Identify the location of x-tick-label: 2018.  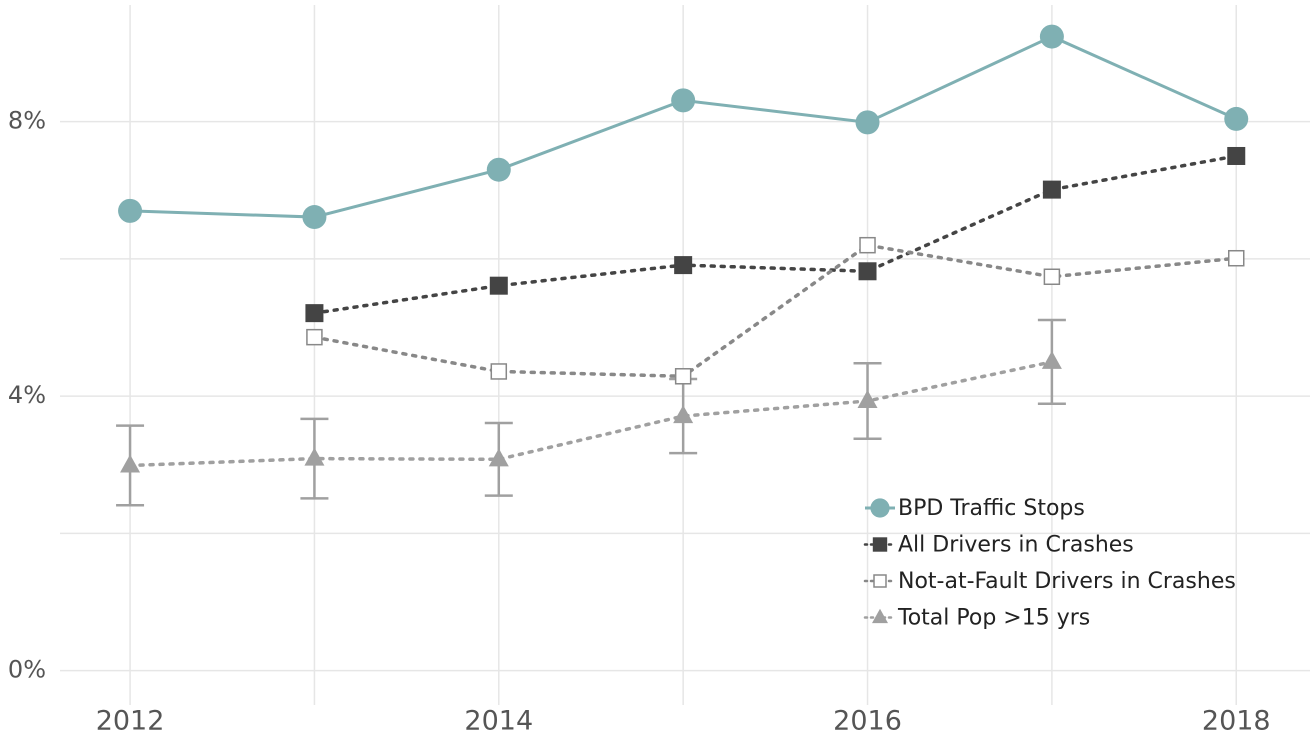
(1236, 721).